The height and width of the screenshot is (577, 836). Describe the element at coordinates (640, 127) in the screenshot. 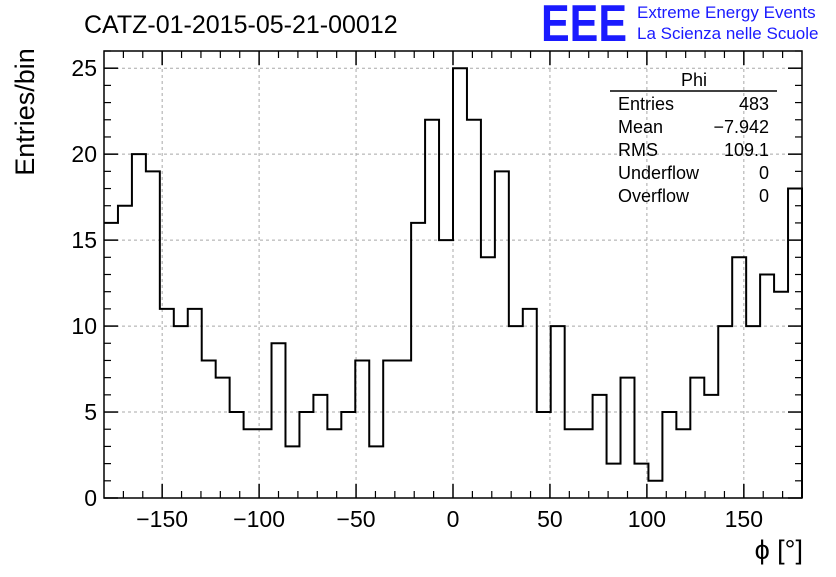

I see `stats-label: Mean` at that location.